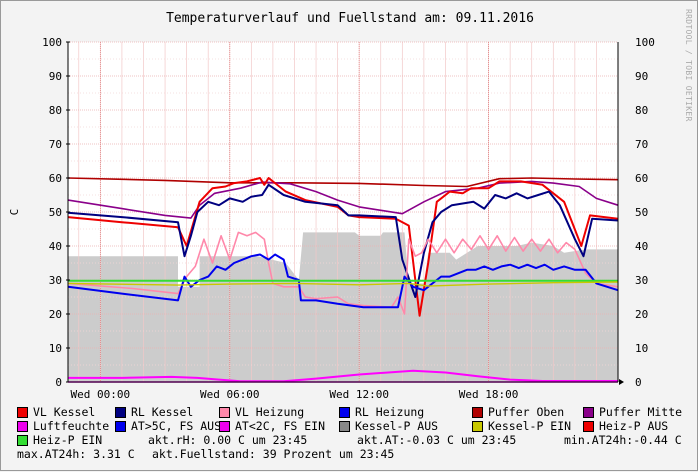  What do you see at coordinates (641, 348) in the screenshot?
I see `y-tick-label-right: 10` at bounding box center [641, 348].